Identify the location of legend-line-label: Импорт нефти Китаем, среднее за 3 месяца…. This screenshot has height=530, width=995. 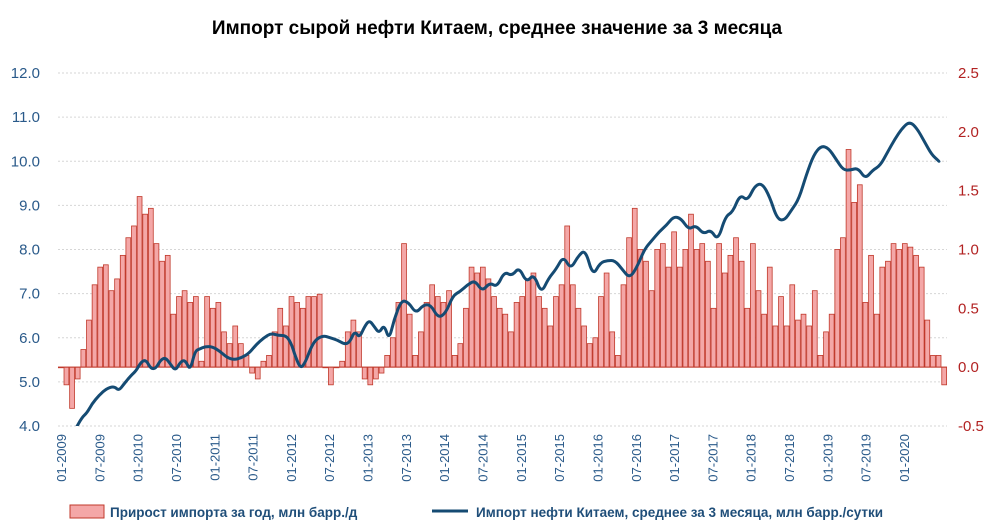
(679, 512).